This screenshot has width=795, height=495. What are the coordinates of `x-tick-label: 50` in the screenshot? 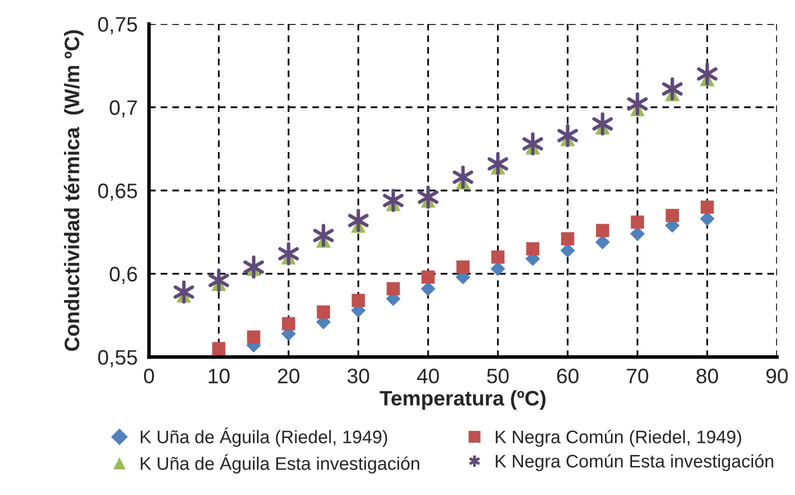 It's located at (498, 376).